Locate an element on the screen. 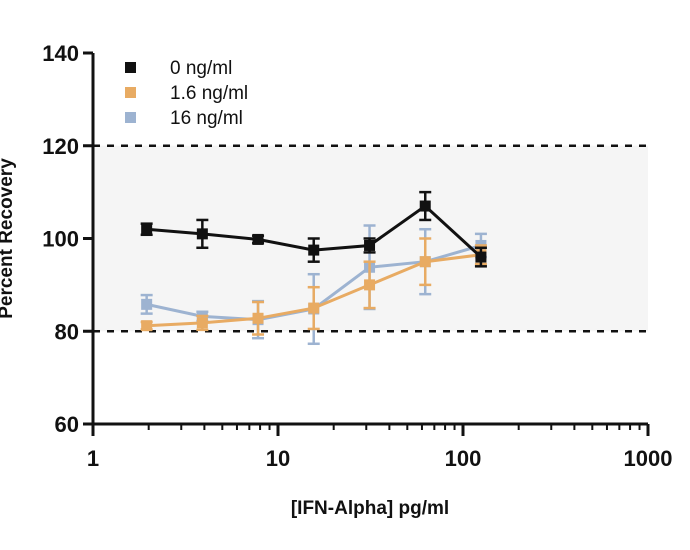 The image size is (690, 550). legend-label-0: 0 ng/ml is located at coordinates (201, 68).